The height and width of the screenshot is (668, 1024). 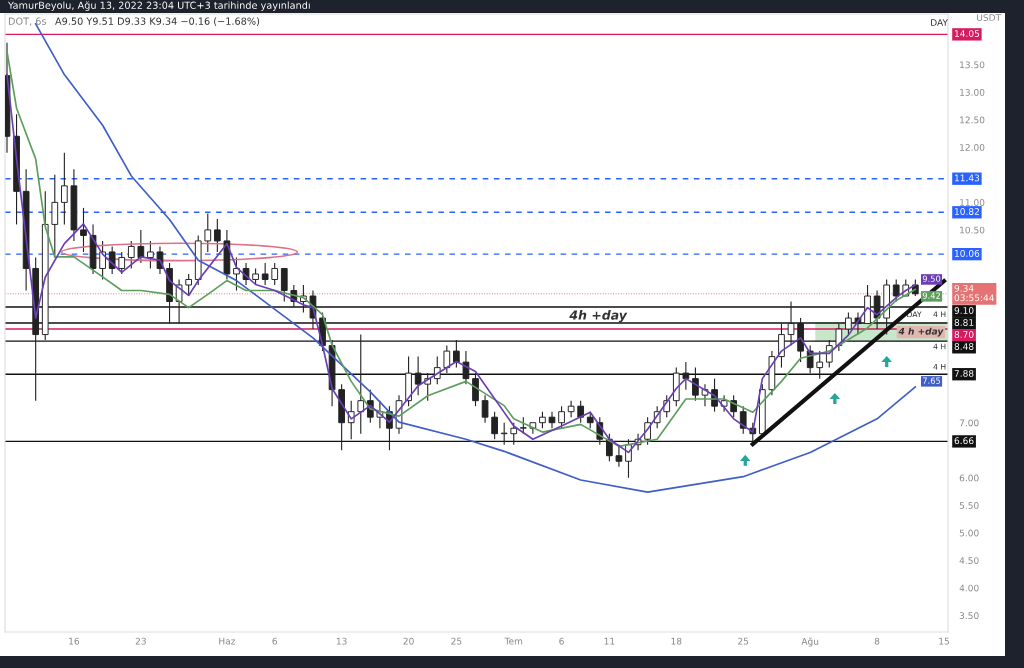 What do you see at coordinates (877, 641) in the screenshot?
I see `x-tick-label: 8` at bounding box center [877, 641].